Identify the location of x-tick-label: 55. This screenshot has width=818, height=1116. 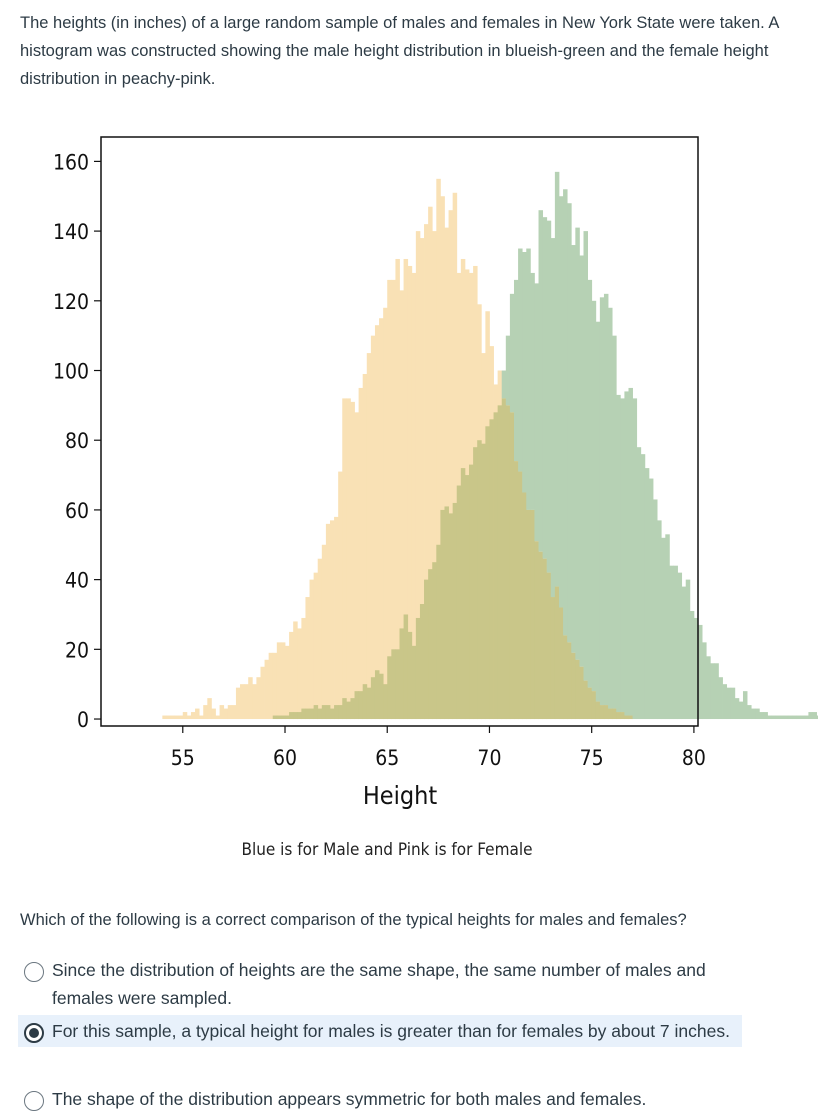
(183, 758).